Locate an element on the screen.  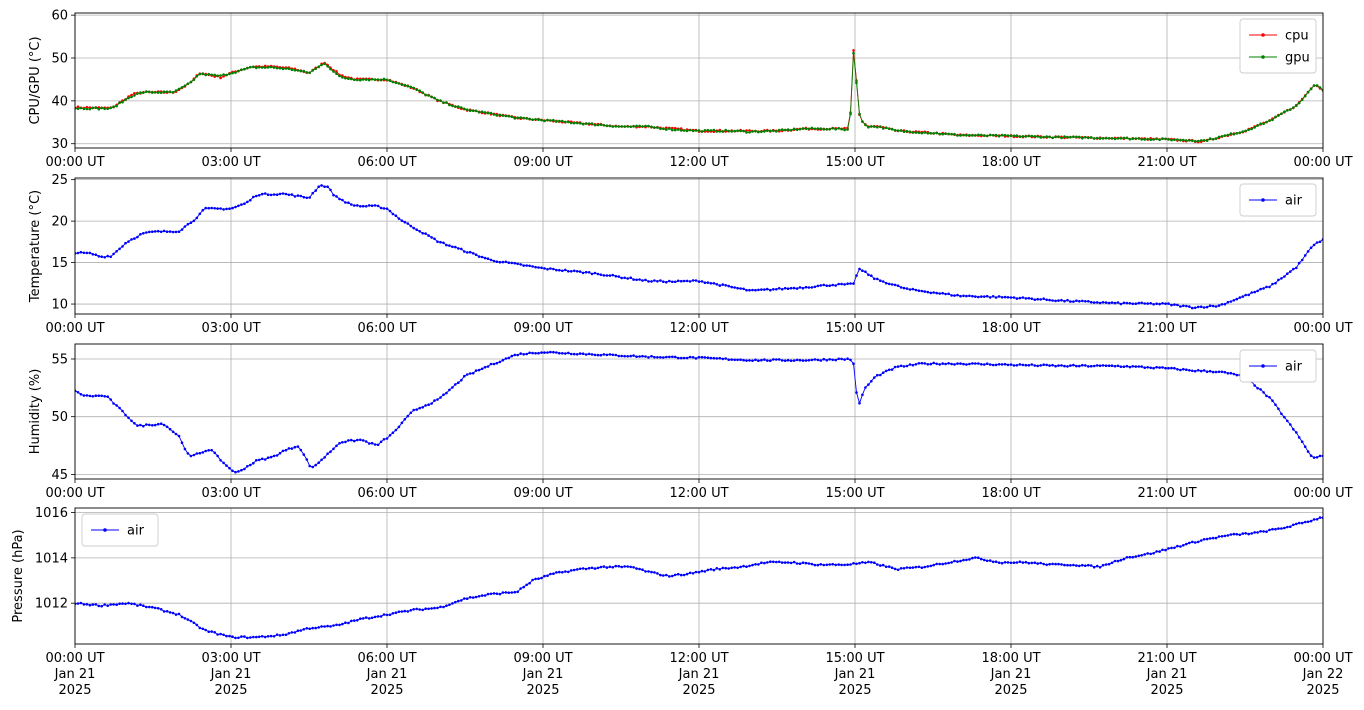
y-tick-label: 55 is located at coordinates (59, 360).